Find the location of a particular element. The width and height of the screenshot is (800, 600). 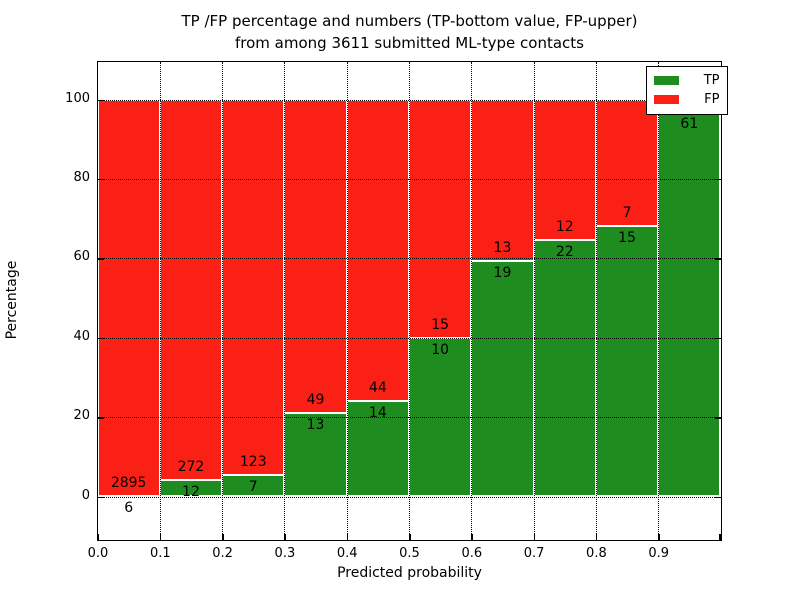

tp-count-label: 15 is located at coordinates (627, 237).